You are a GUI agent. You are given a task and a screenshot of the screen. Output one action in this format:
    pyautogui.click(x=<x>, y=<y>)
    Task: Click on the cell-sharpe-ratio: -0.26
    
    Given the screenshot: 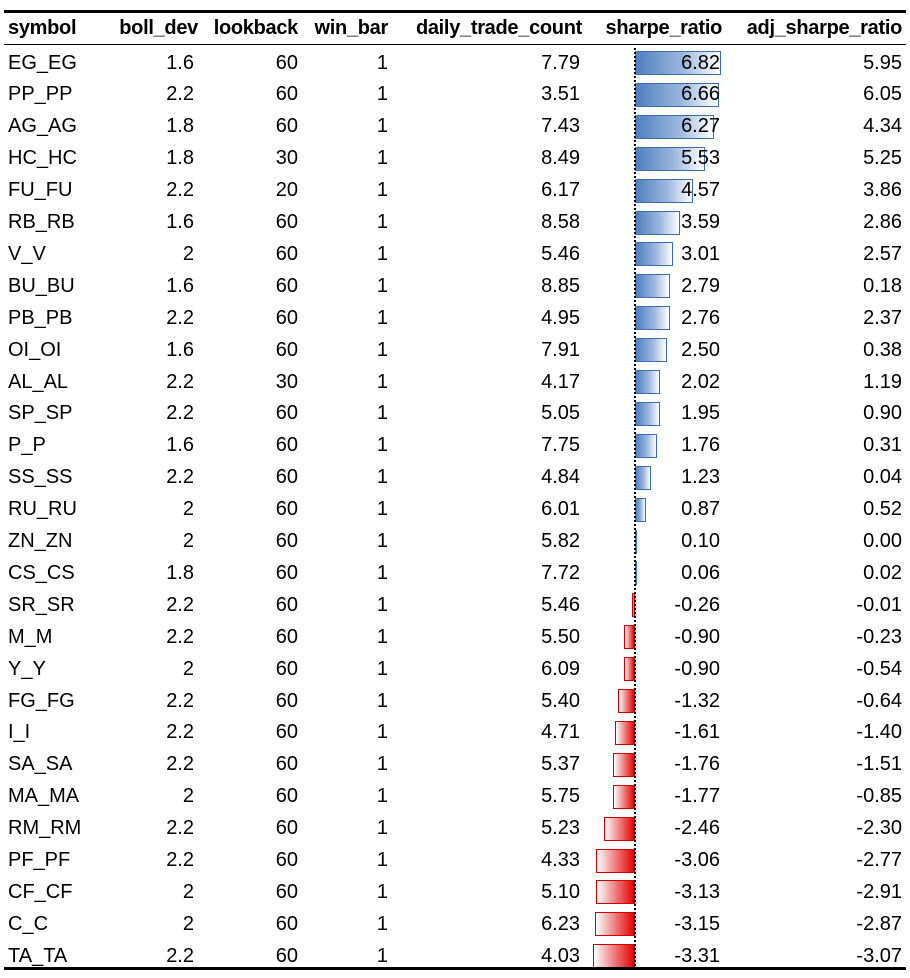 What is the action you would take?
    pyautogui.click(x=697, y=604)
    